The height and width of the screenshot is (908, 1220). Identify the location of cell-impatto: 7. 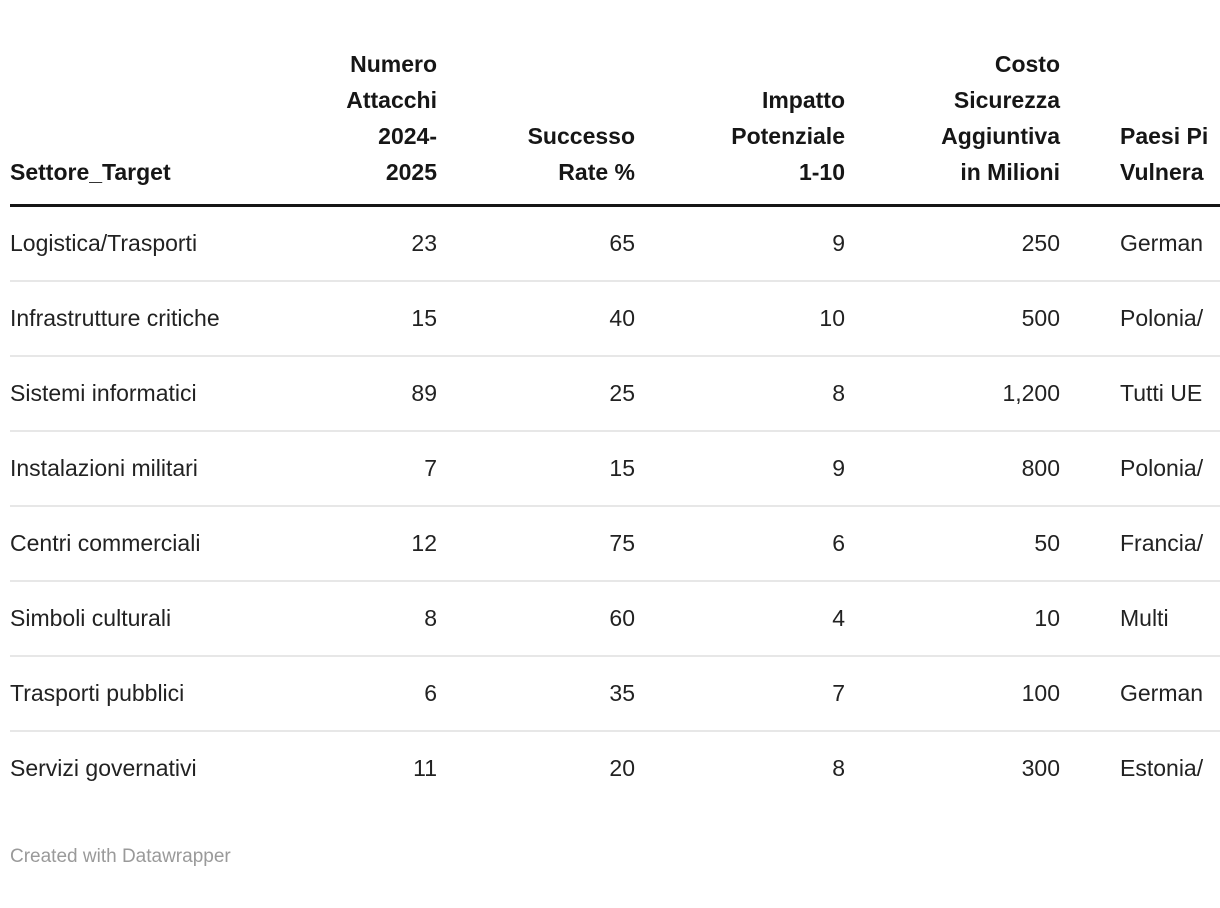
(740, 694).